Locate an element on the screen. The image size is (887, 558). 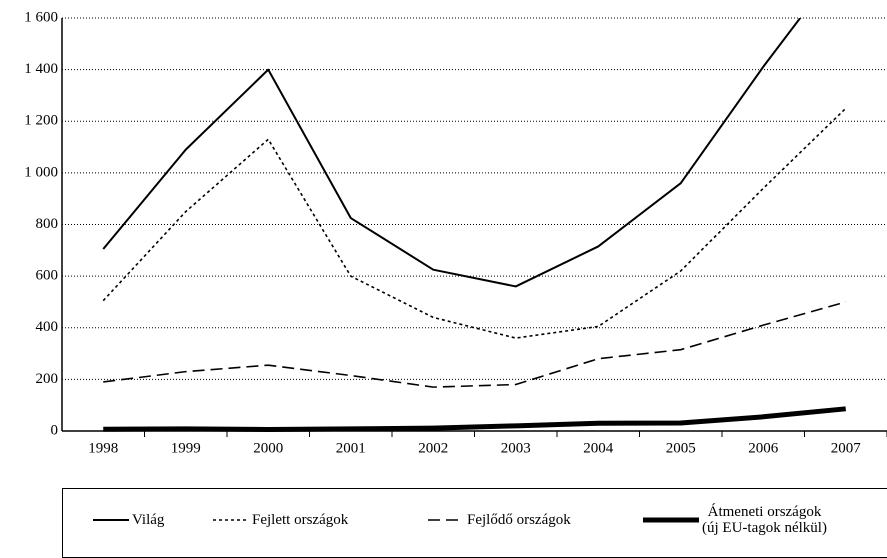
y-tick-label: 200 is located at coordinates (47, 379).